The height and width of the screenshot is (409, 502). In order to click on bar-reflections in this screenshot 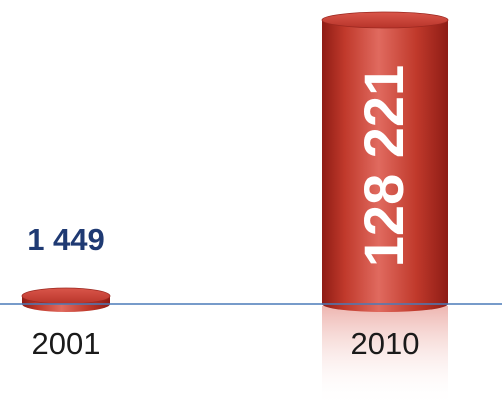, I will do `click(385, 356)`.